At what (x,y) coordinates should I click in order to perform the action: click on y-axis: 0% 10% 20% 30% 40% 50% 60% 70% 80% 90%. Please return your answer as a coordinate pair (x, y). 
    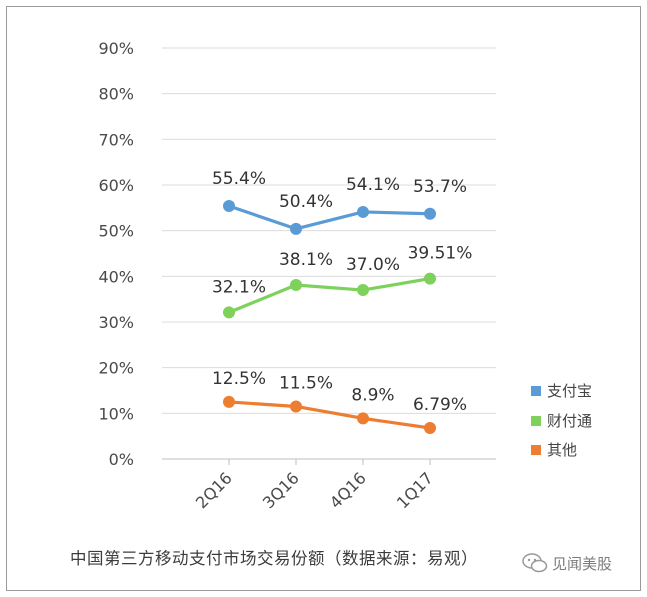
    Looking at the image, I should click on (116, 254).